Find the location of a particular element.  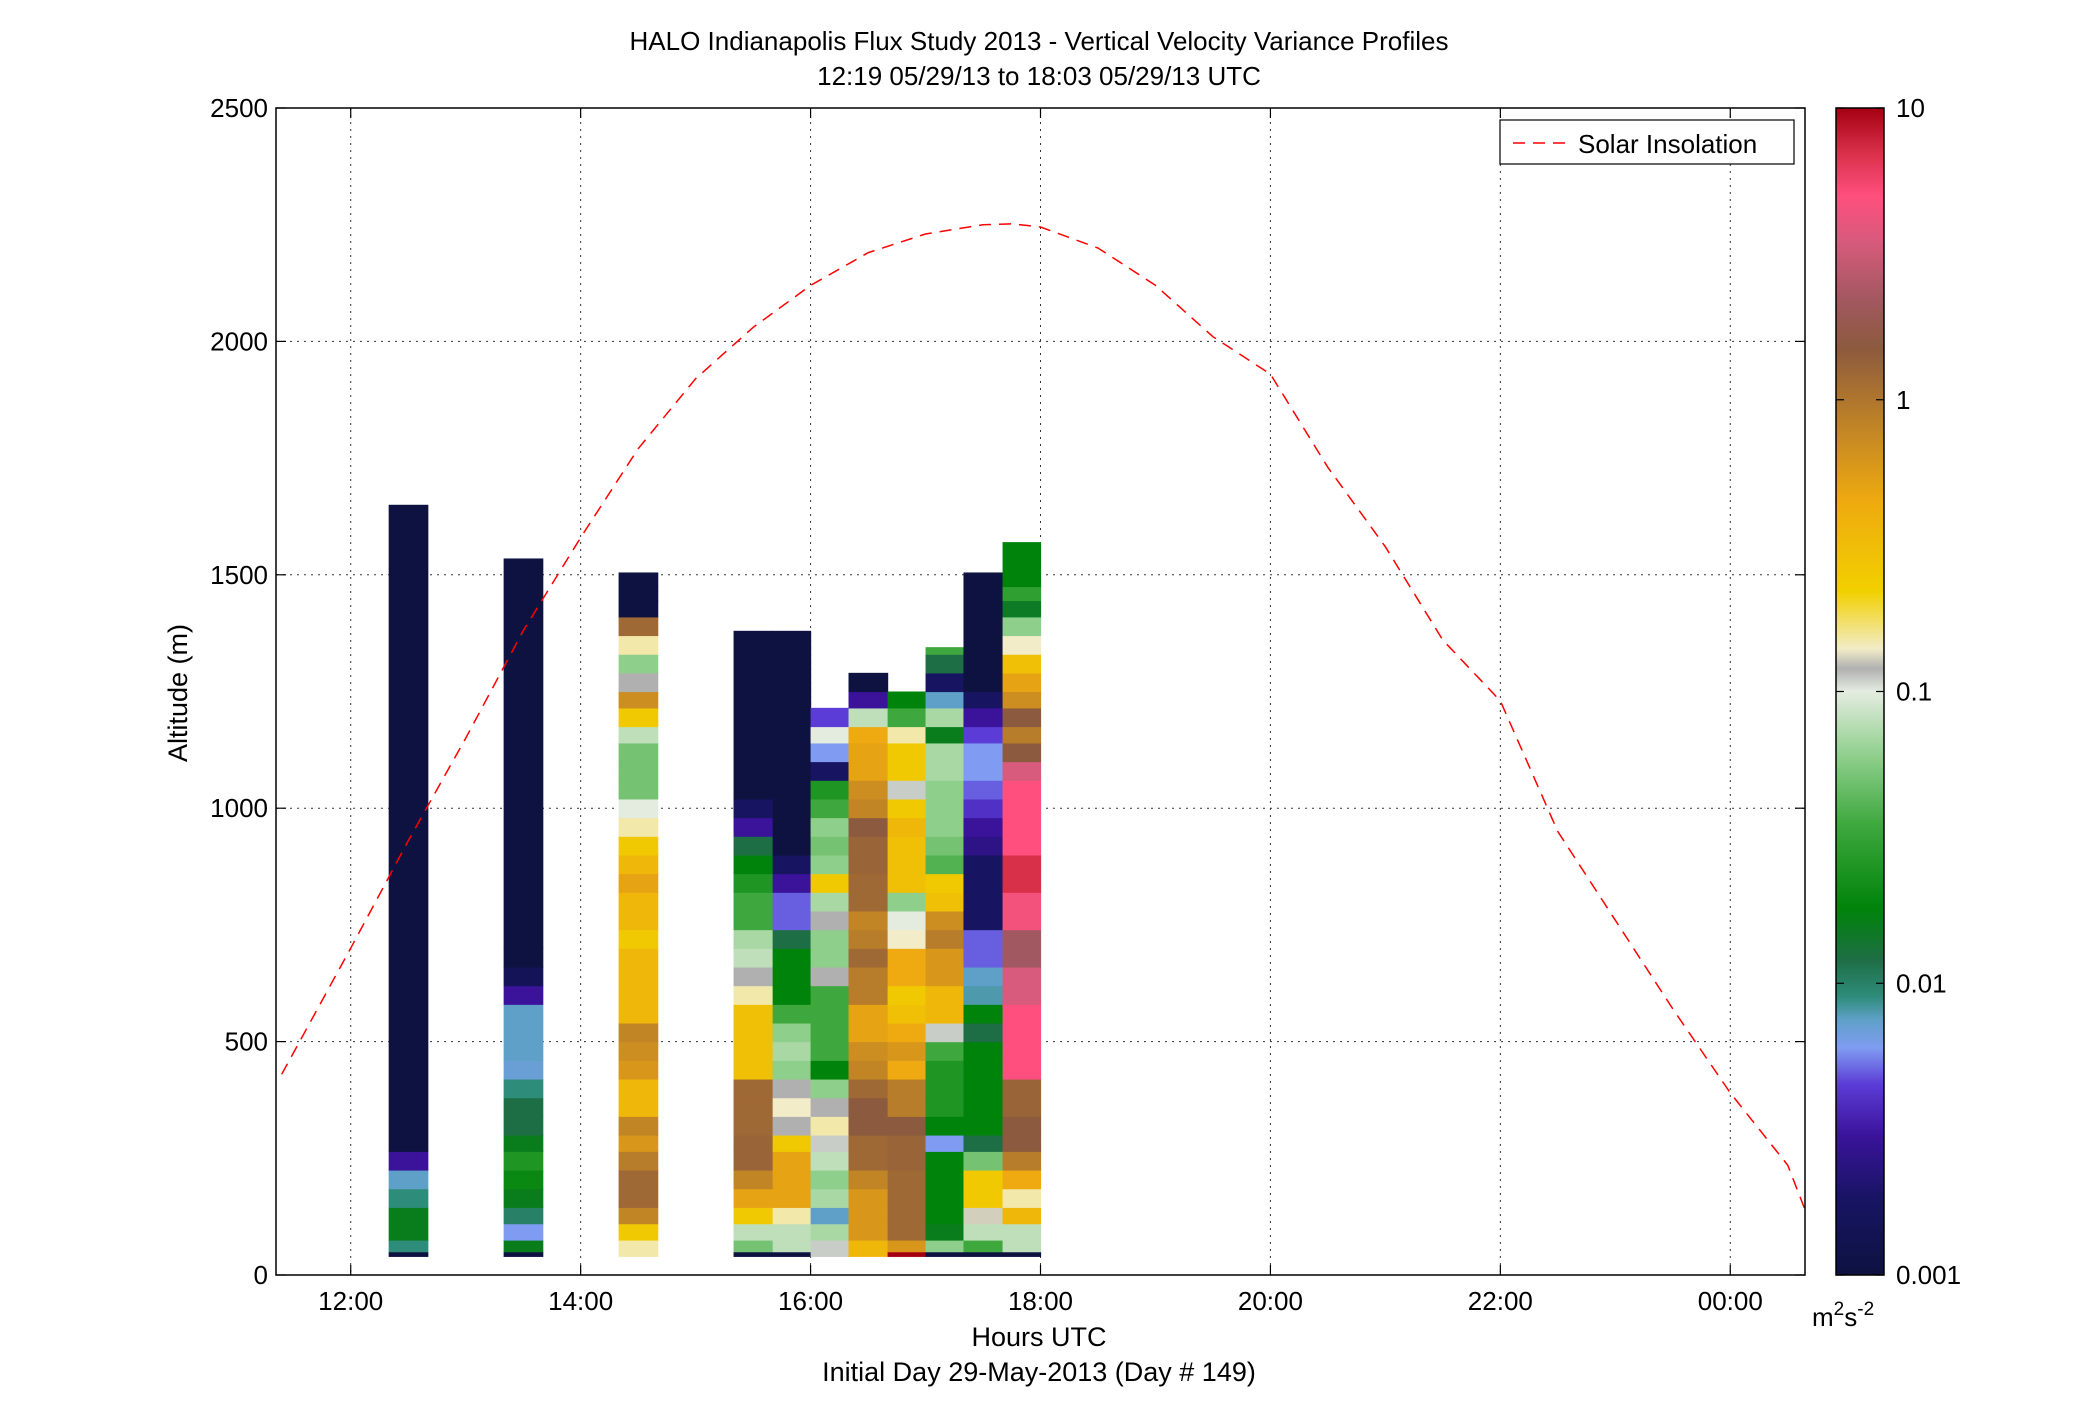

y-axis-label: Altitude (m) is located at coordinates (178, 693).